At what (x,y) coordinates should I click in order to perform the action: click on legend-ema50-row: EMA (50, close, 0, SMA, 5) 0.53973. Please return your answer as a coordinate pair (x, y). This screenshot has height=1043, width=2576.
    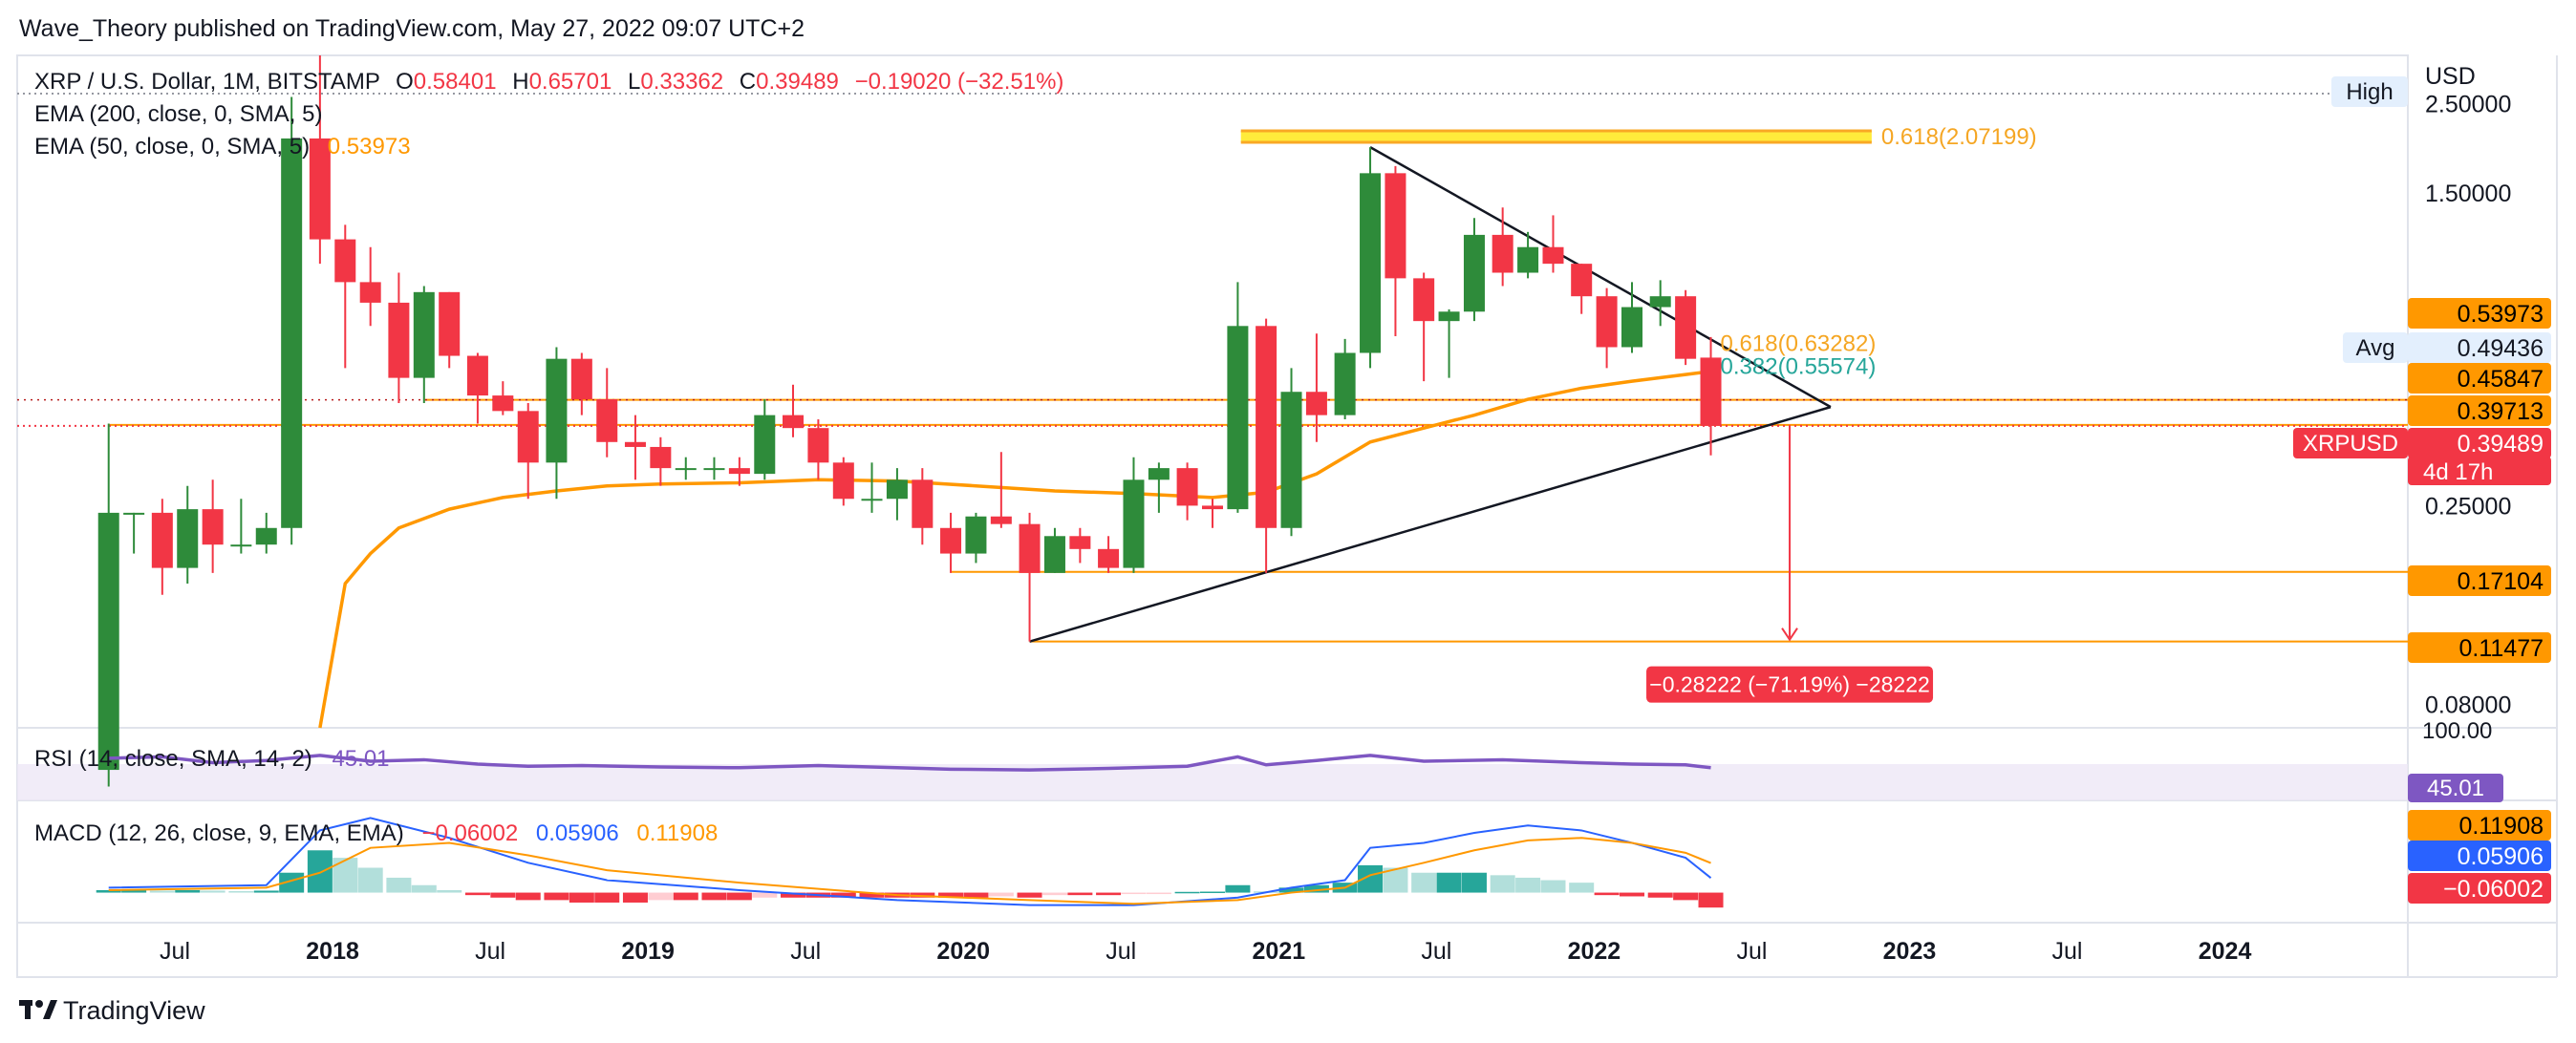
    Looking at the image, I should click on (222, 147).